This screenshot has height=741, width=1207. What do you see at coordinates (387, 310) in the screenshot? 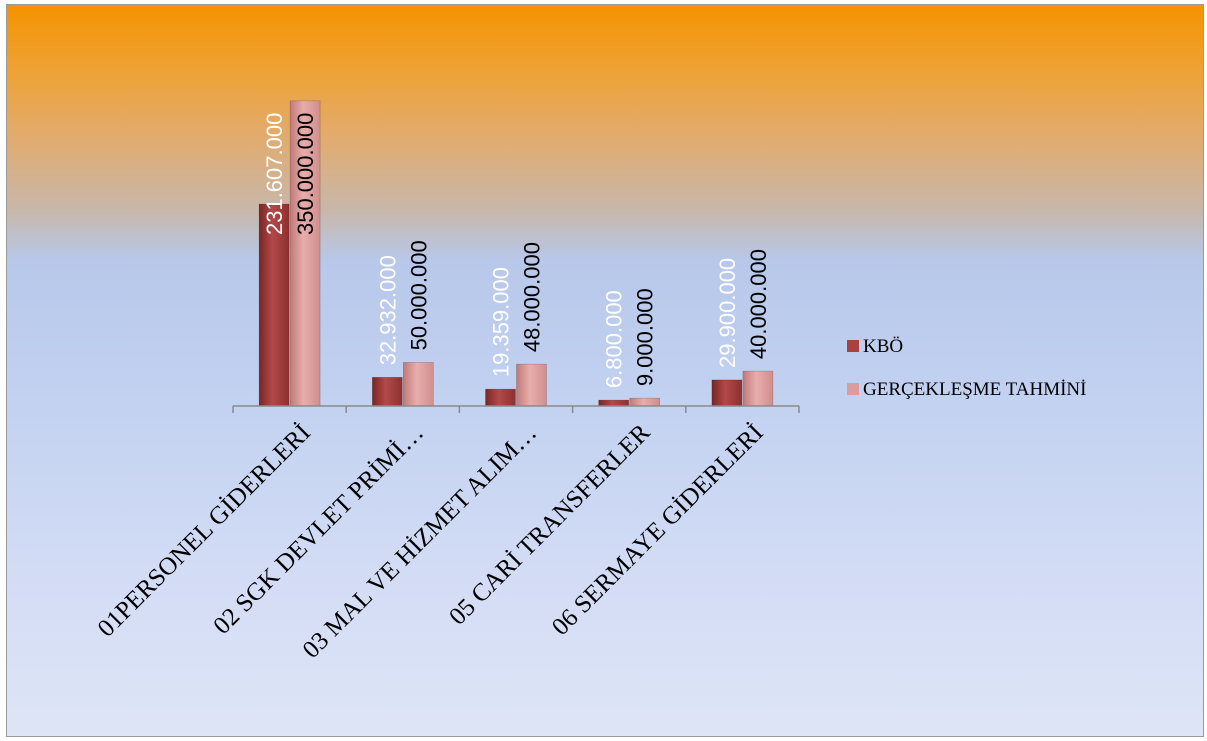
I see `value-label-kb-2: 32.932.000` at bounding box center [387, 310].